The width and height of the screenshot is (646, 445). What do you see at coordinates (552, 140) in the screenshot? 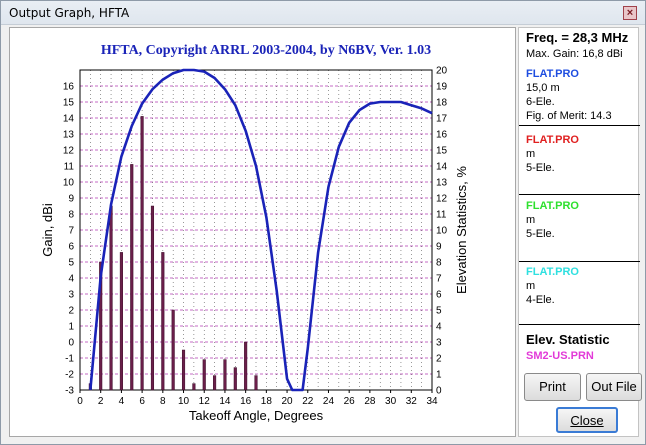
I see `file-name-2: FLAT.PRO` at bounding box center [552, 140].